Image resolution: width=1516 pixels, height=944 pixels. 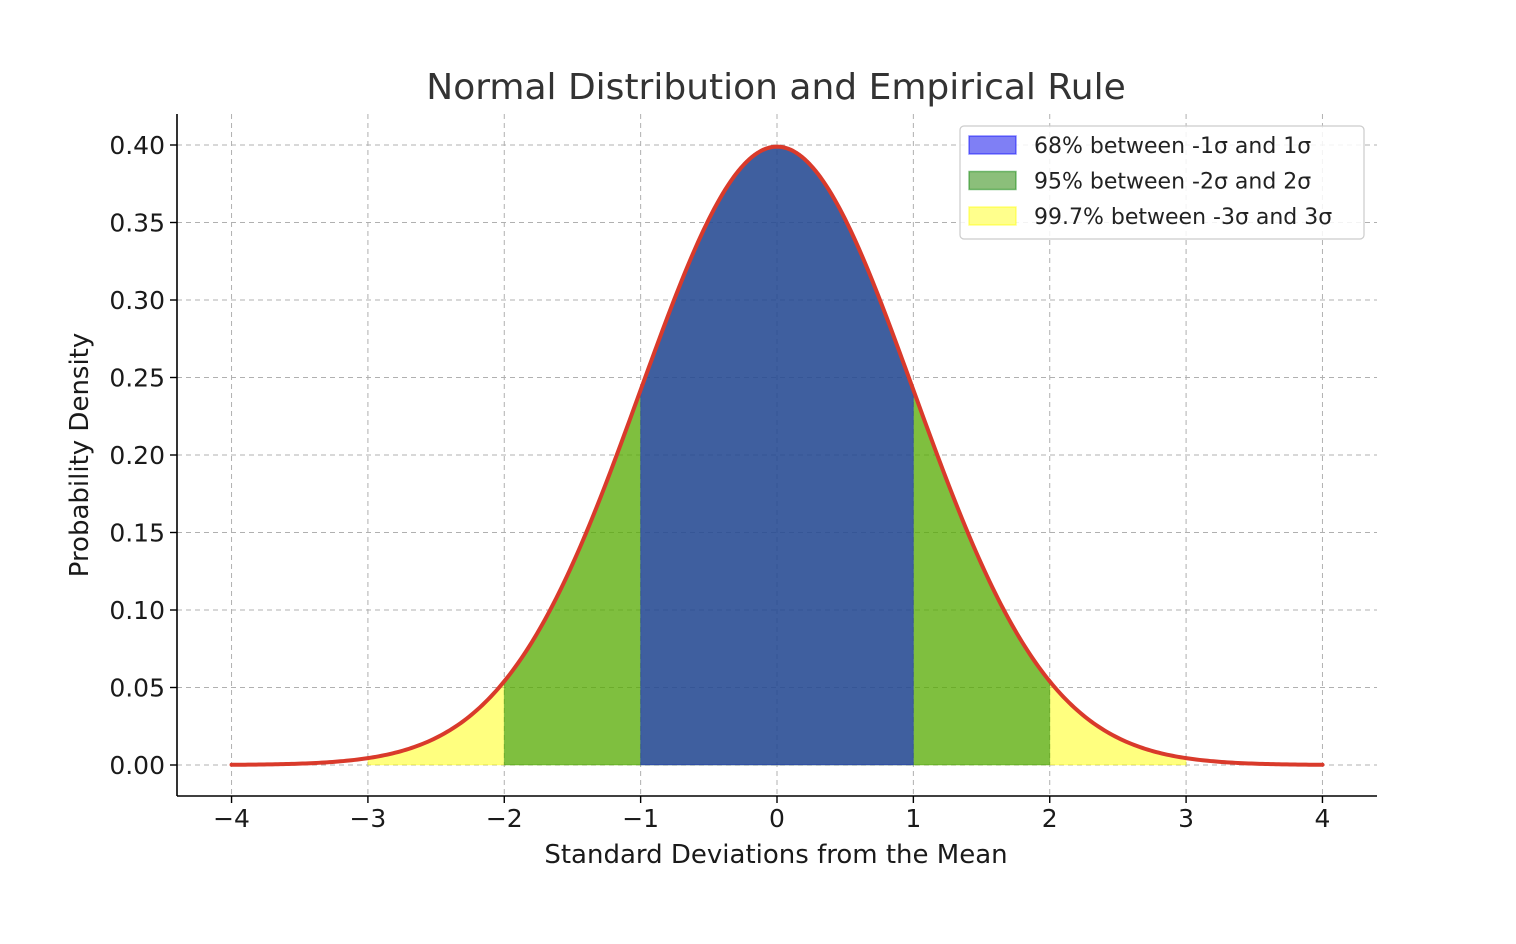 I want to click on y-tick-label-2: 0.10, so click(x=137, y=610).